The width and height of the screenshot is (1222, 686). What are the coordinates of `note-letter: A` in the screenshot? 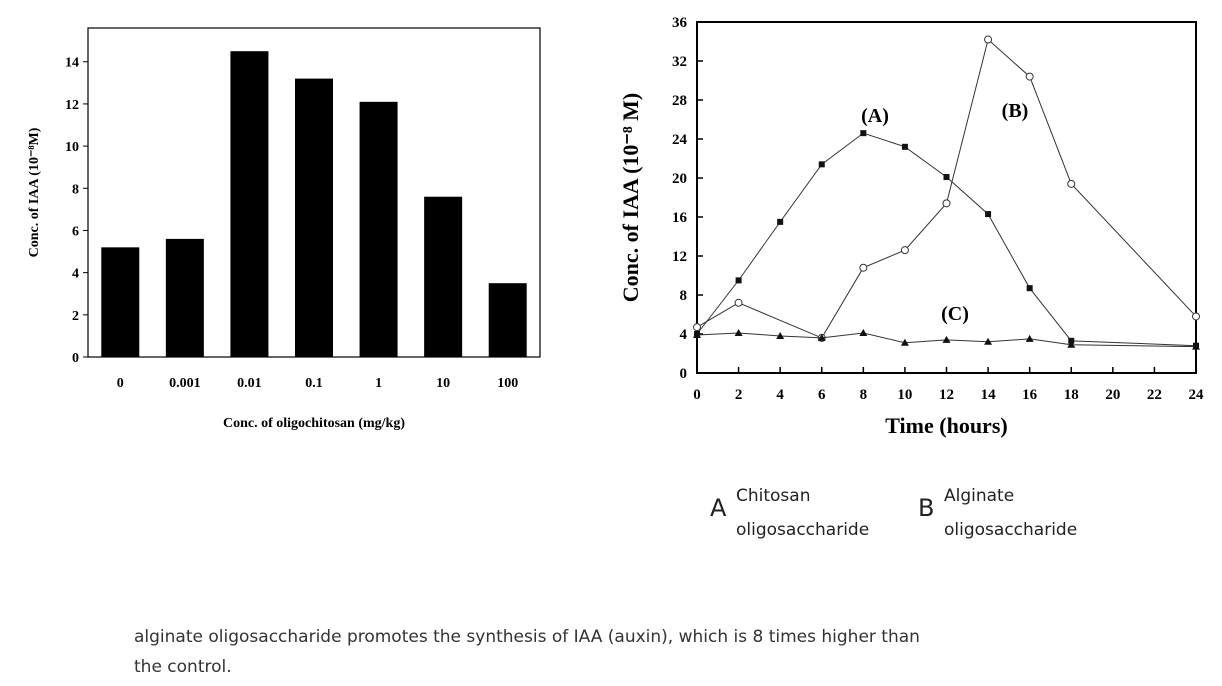 It's located at (718, 508).